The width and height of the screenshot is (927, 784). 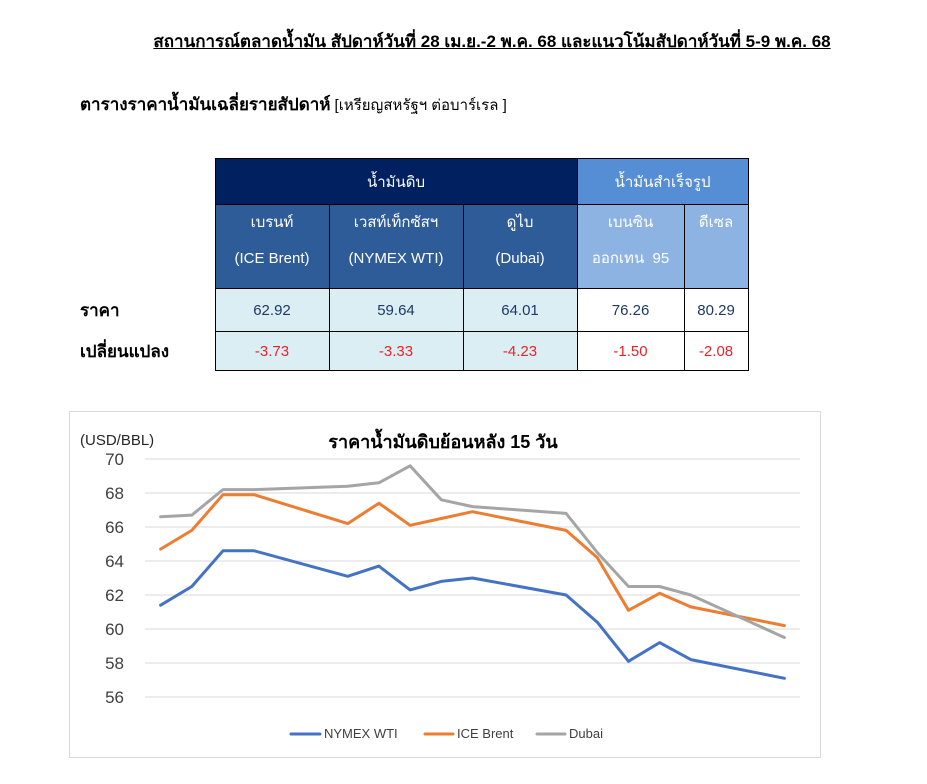 I want to click on column-header-dubai: ดูไบ (Dubai), so click(x=520, y=246).